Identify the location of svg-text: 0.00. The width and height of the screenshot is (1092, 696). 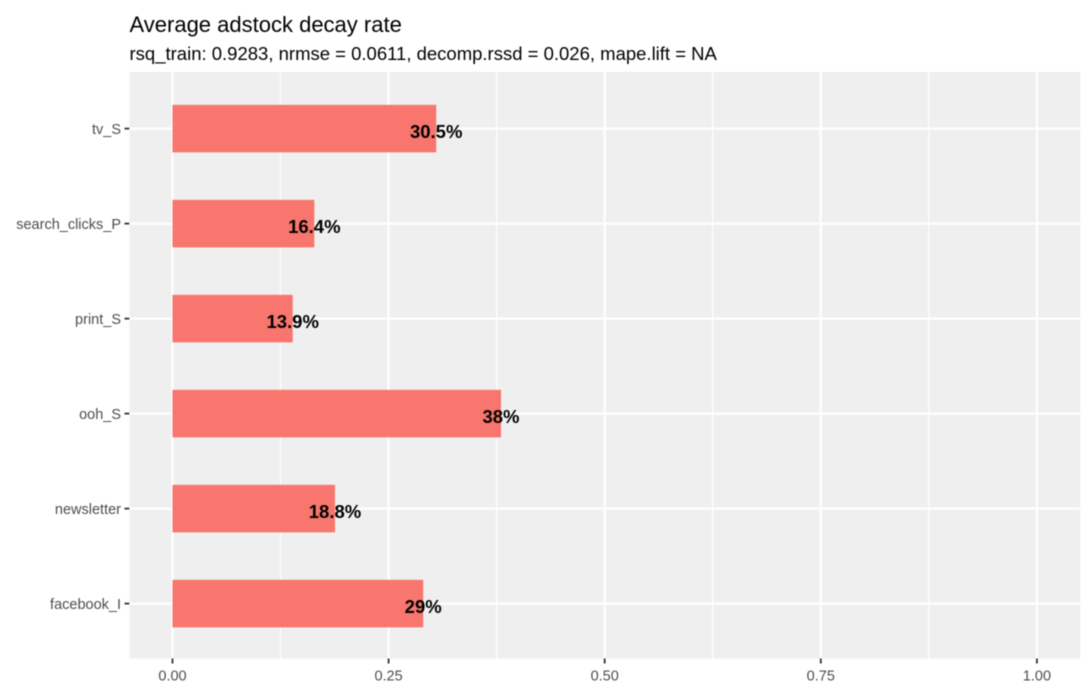
(172, 677).